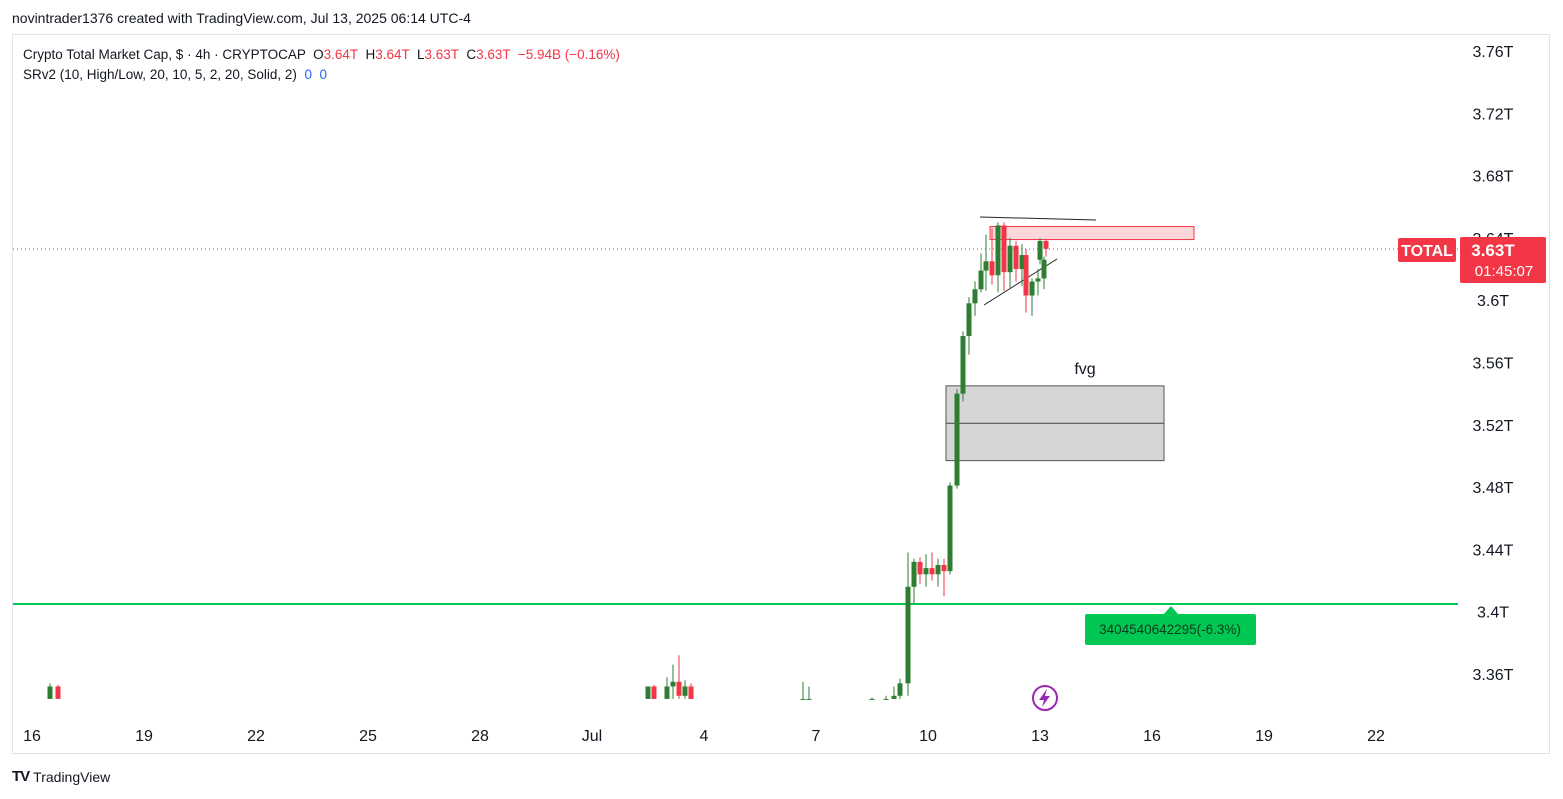  Describe the element at coordinates (928, 736) in the screenshot. I see `time-tick-label: 10` at that location.